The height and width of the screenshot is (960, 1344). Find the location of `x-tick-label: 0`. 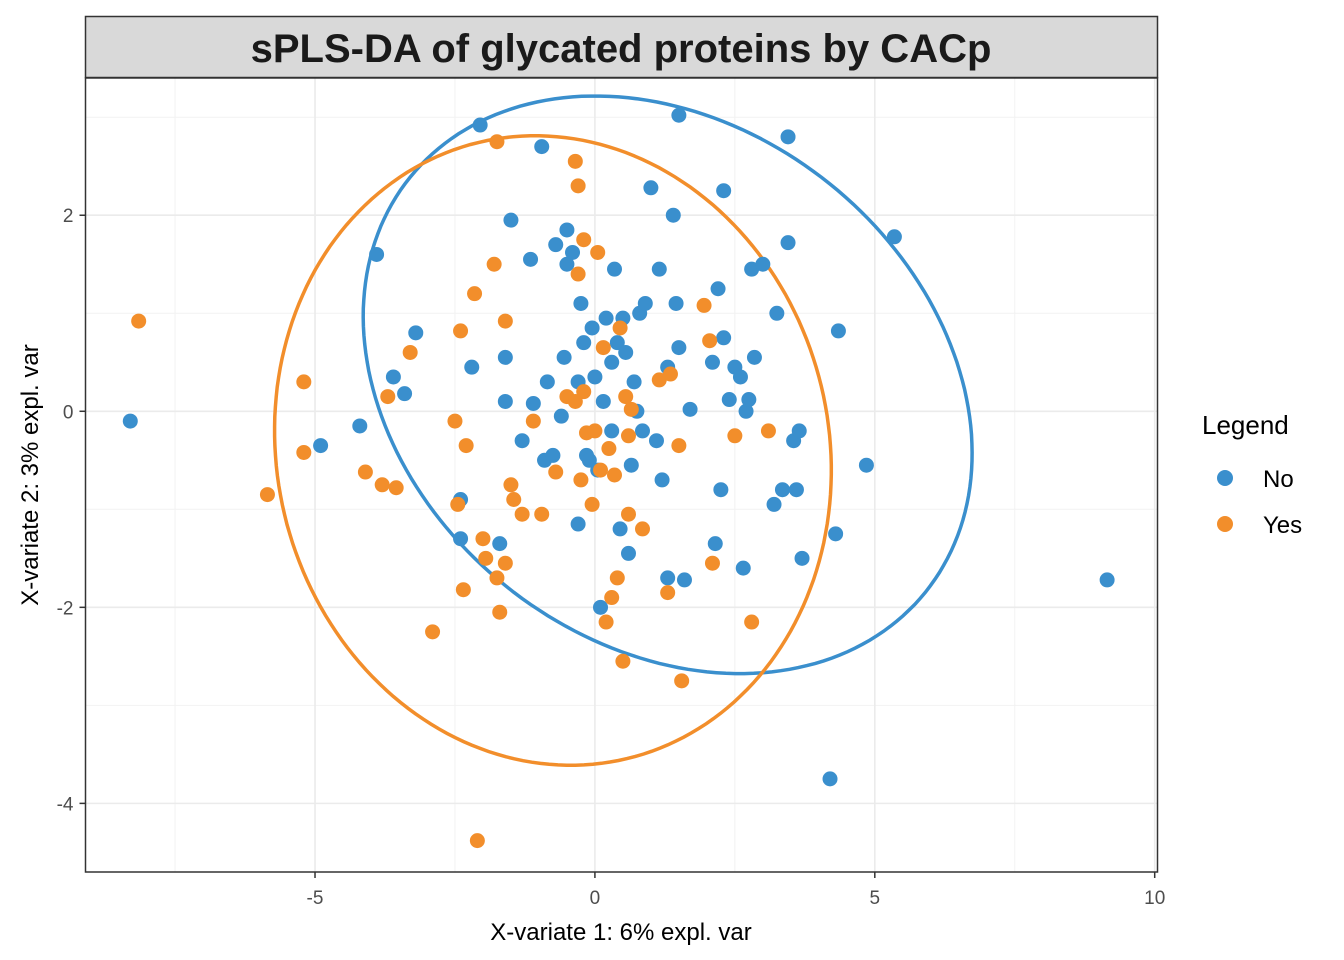

x-tick-label: 0 is located at coordinates (595, 898).